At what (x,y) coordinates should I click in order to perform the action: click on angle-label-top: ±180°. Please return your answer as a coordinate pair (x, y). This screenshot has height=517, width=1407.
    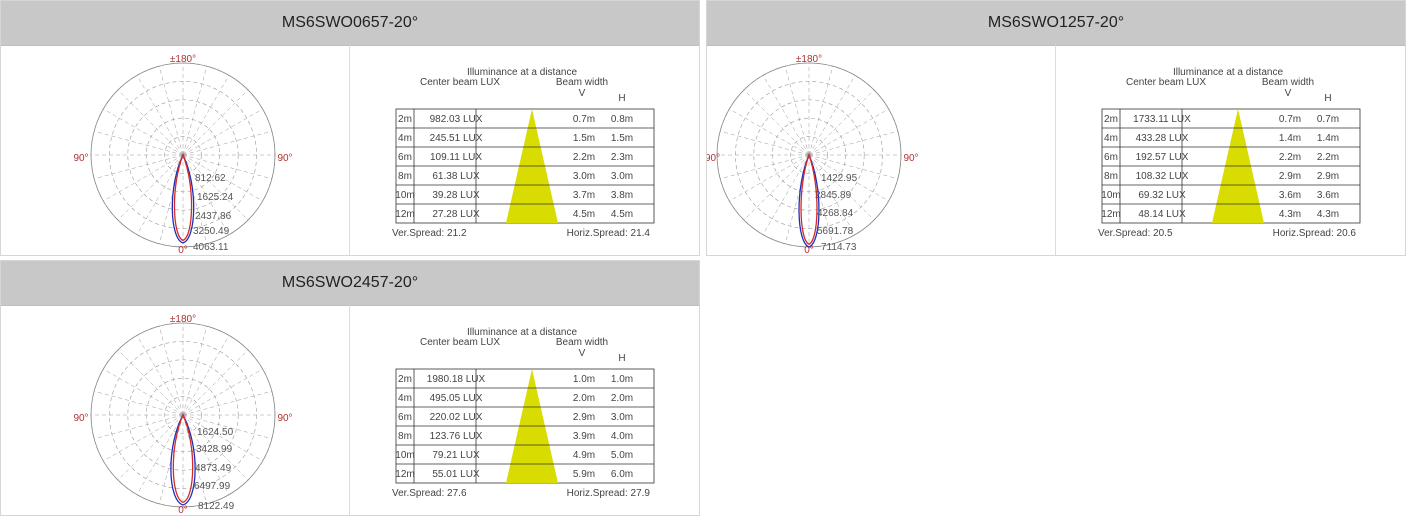
    Looking at the image, I should click on (809, 59).